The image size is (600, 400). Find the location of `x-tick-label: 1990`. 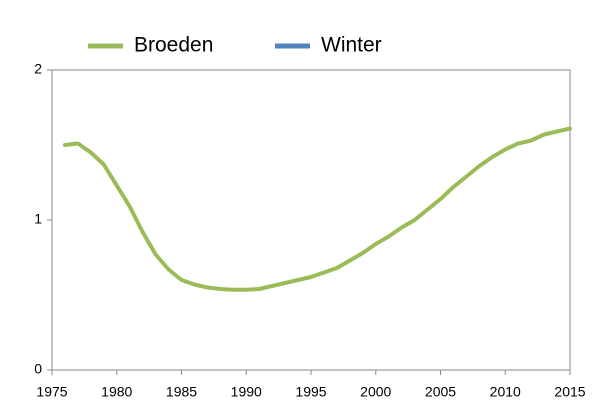

x-tick-label: 1990 is located at coordinates (246, 392).